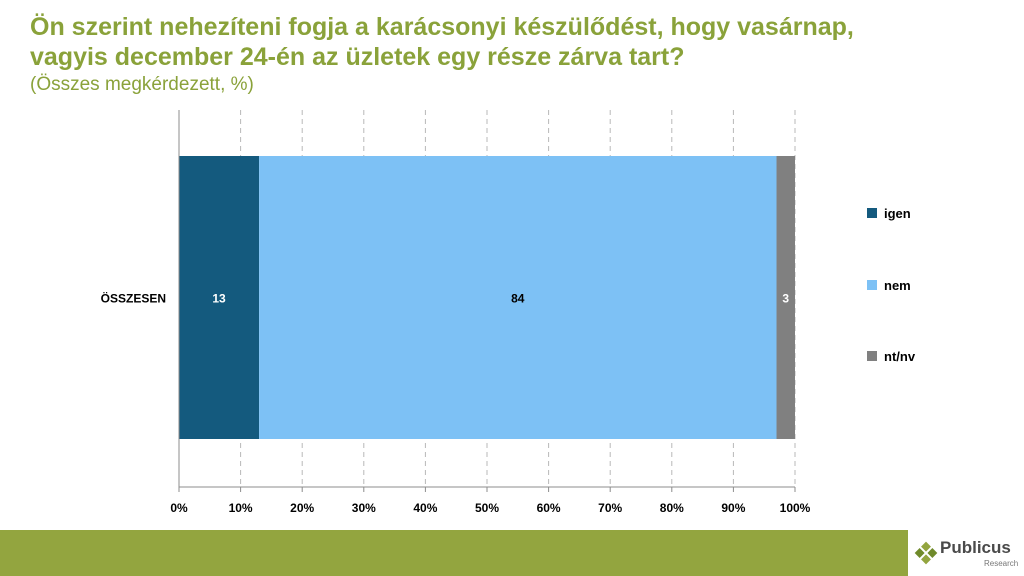 The height and width of the screenshot is (576, 1024). Describe the element at coordinates (733, 508) in the screenshot. I see `x-tick-label: 90%` at that location.